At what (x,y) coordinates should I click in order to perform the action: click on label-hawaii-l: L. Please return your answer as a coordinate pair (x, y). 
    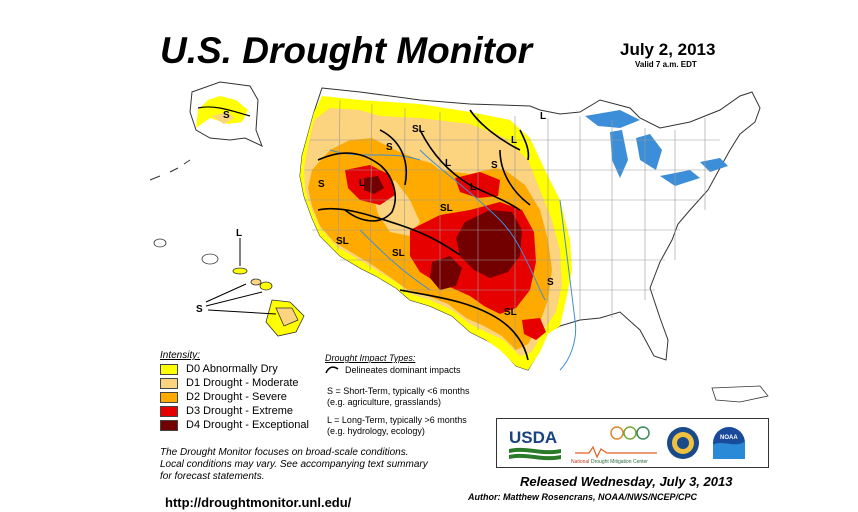
    Looking at the image, I should click on (239, 233).